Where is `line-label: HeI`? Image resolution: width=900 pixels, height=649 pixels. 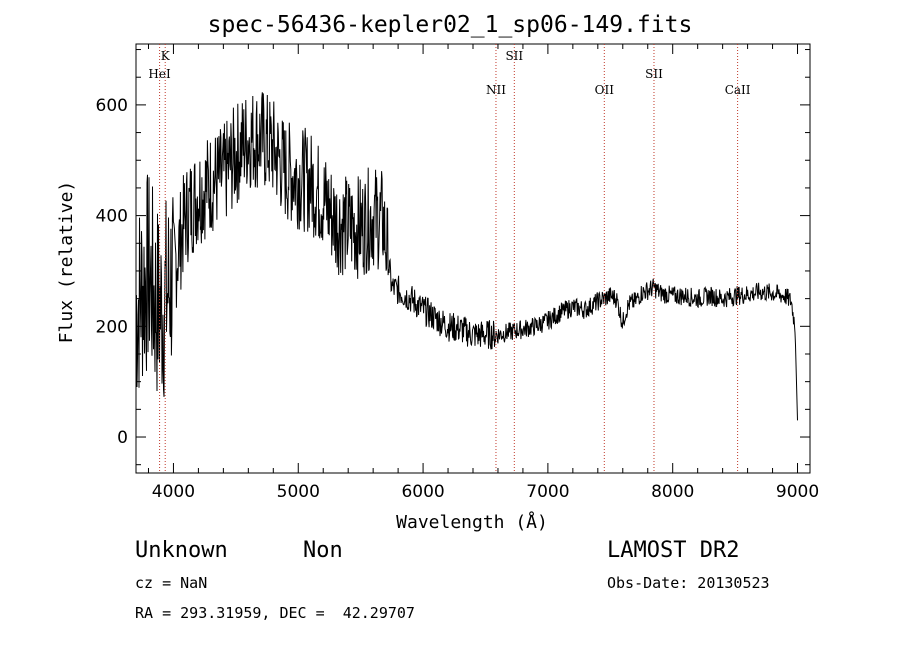
line-label: HeI is located at coordinates (159, 74).